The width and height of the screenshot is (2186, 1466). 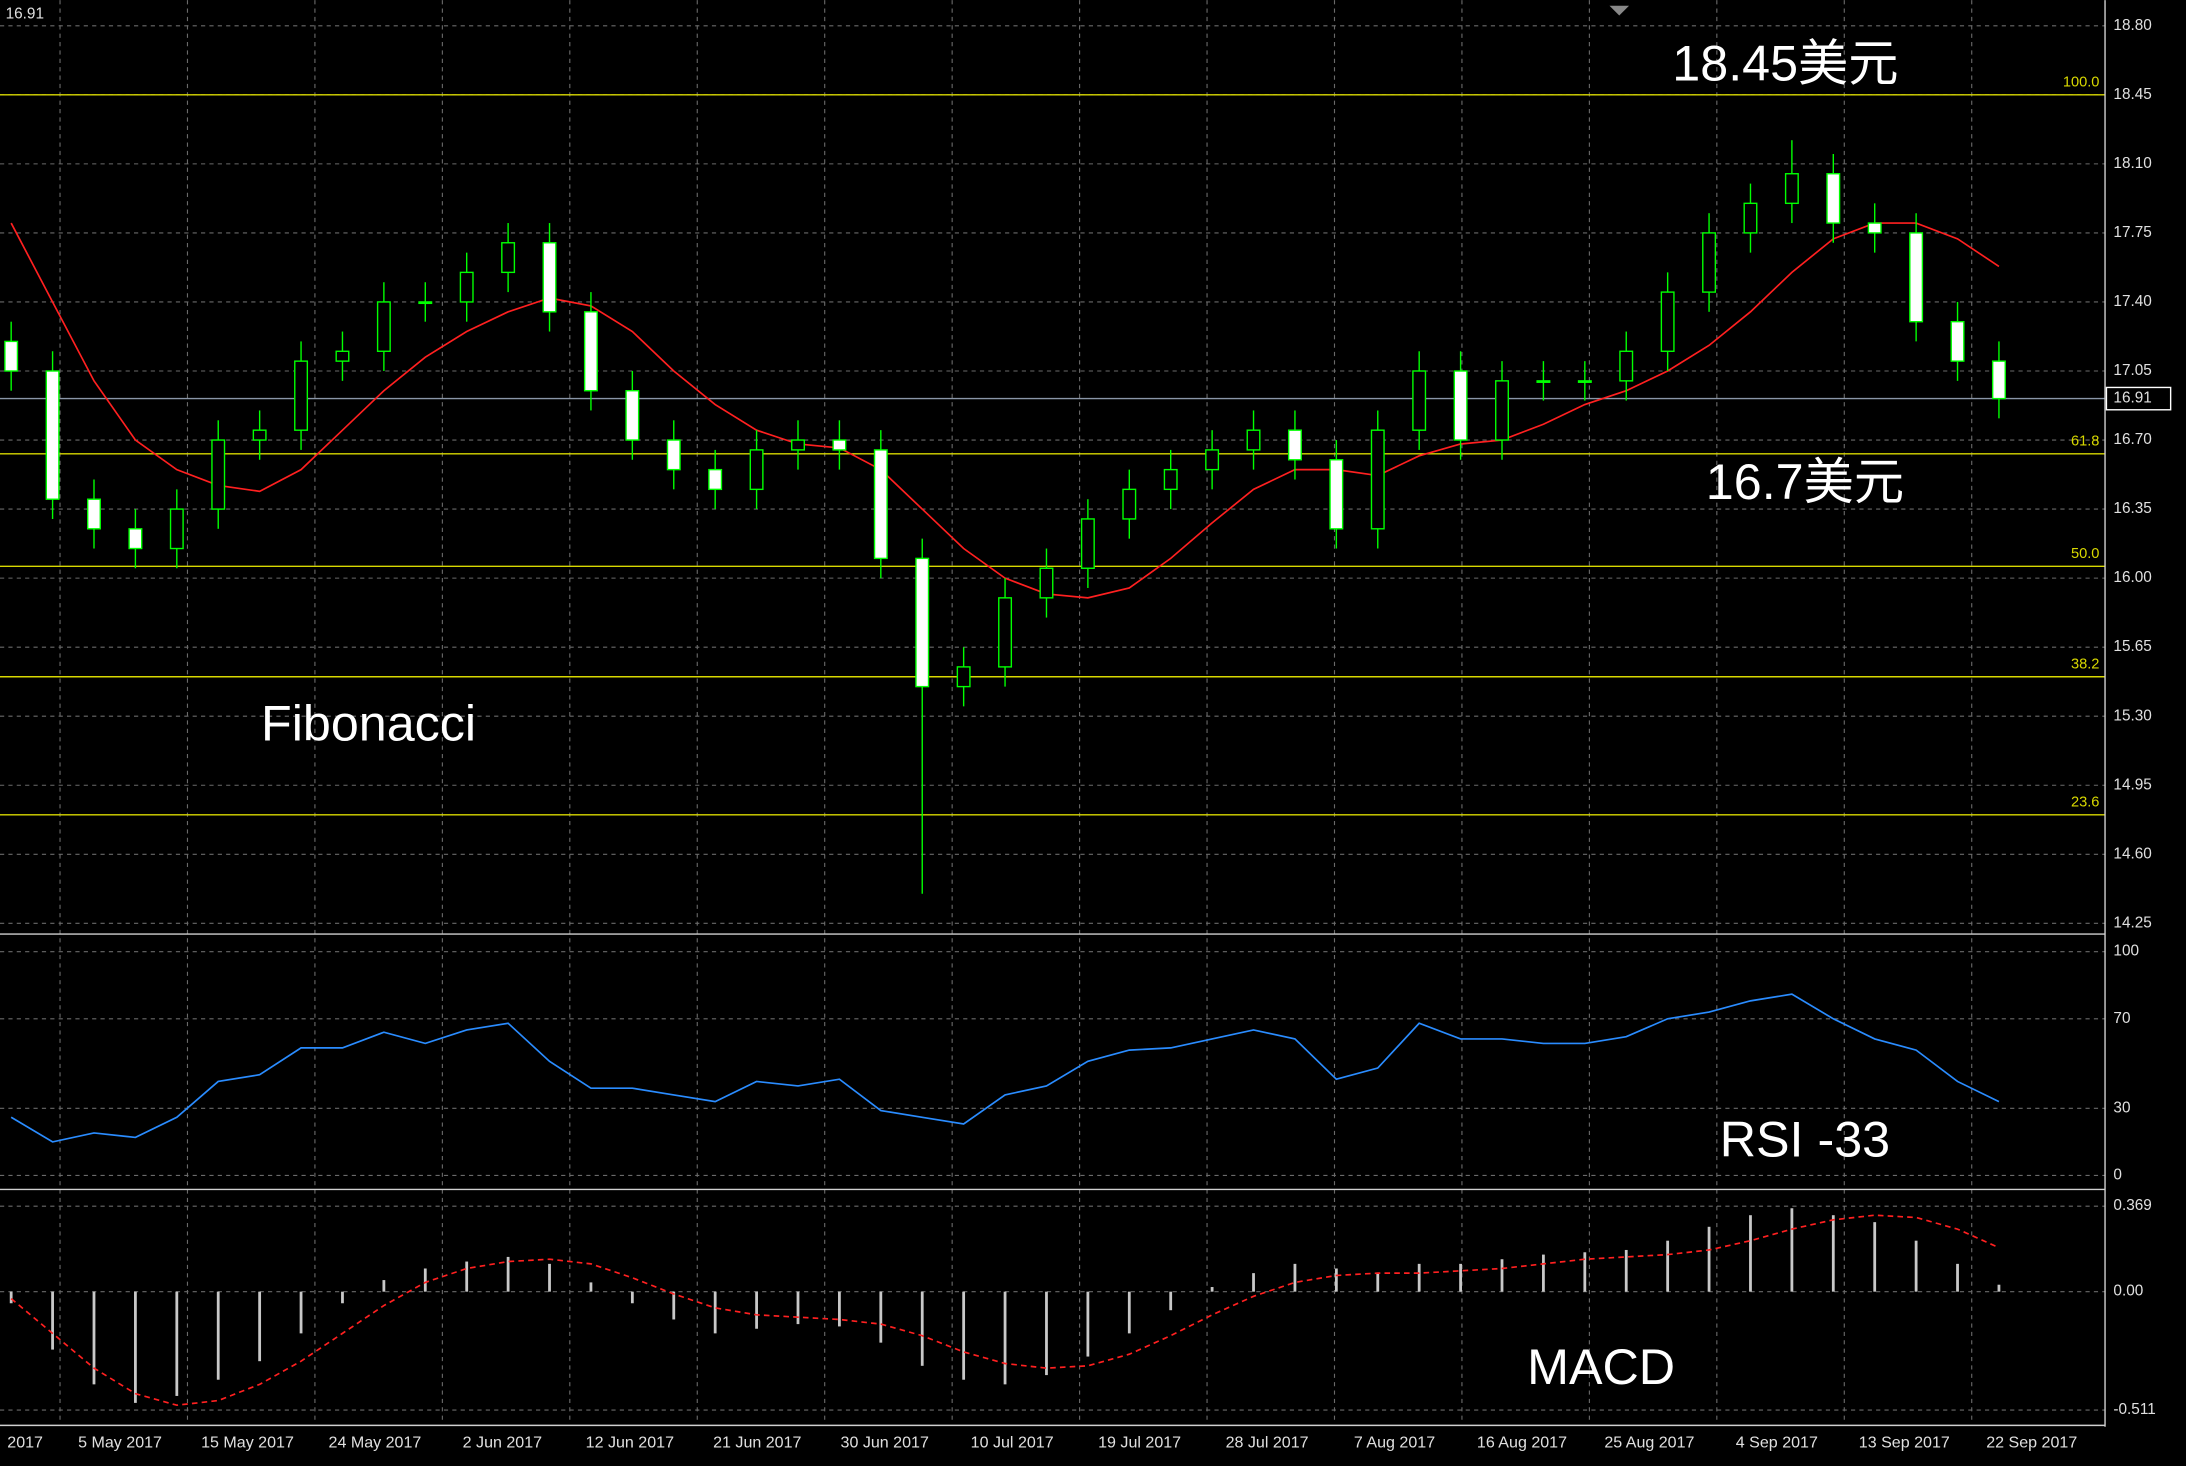 What do you see at coordinates (2085, 802) in the screenshot?
I see `fib-label: 23.6` at bounding box center [2085, 802].